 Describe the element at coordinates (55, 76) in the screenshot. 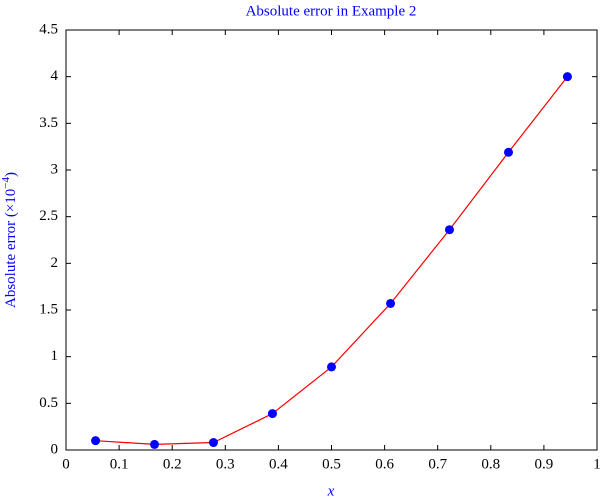

I see `y-tick-label: 4` at that location.